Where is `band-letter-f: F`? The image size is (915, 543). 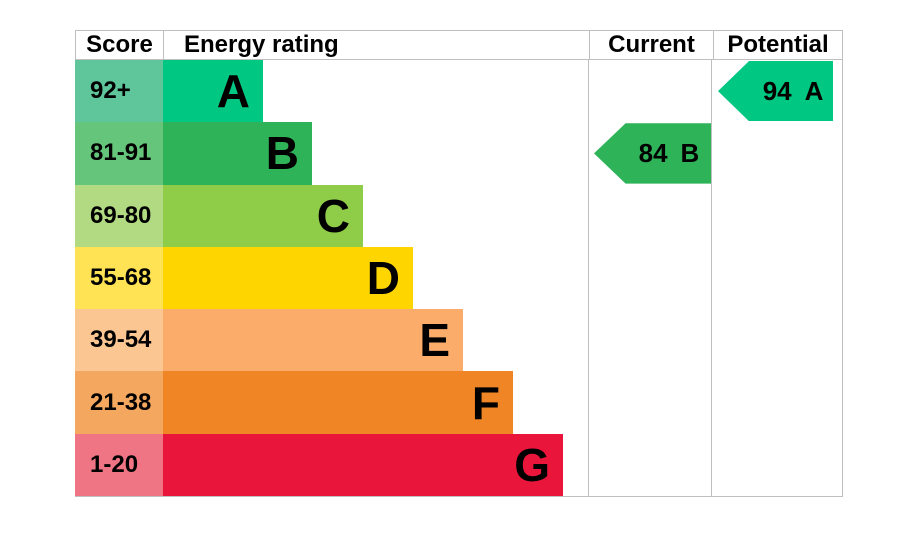
band-letter-f: F is located at coordinates (485, 402).